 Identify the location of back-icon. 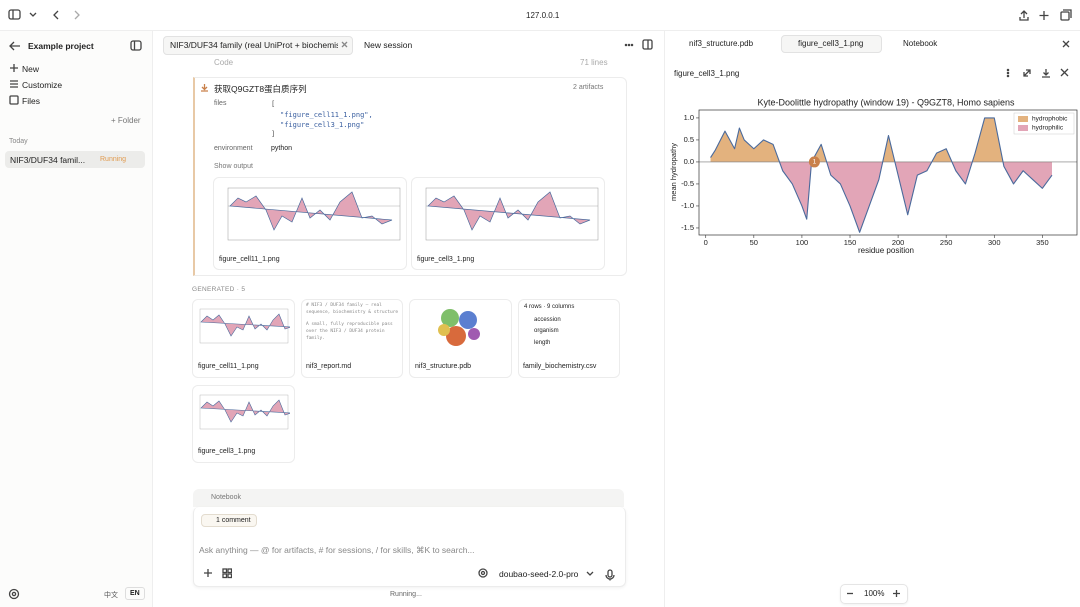
(15, 46).